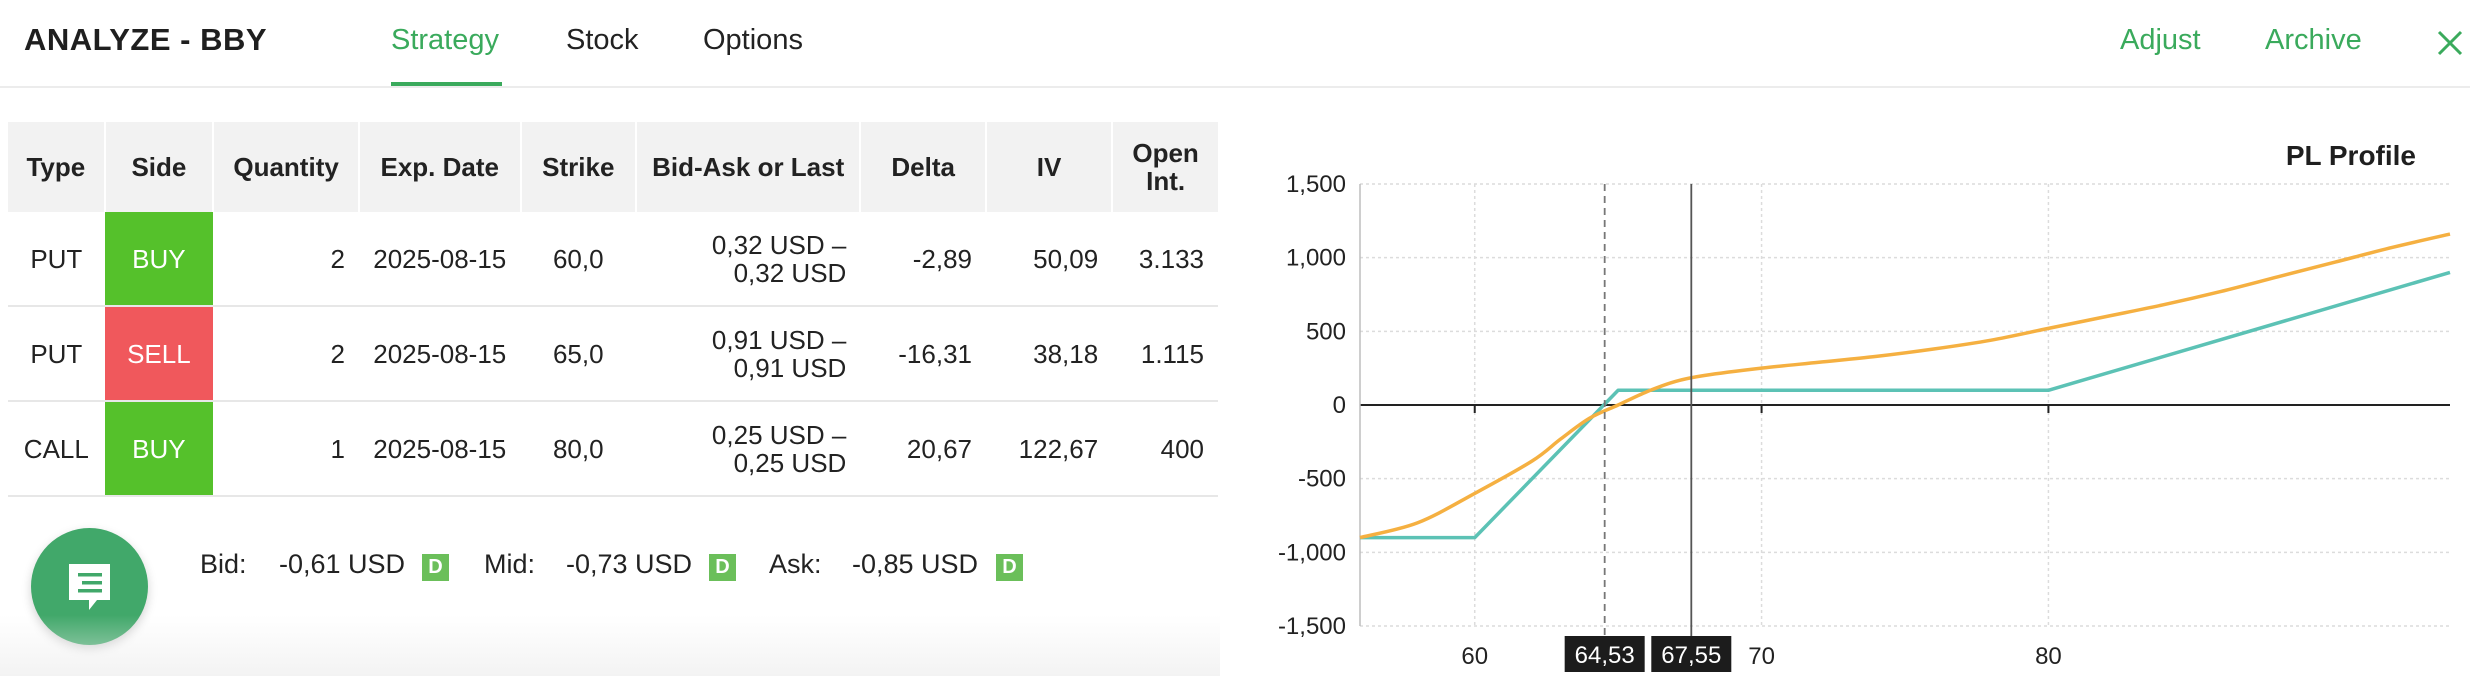 The width and height of the screenshot is (2470, 676). What do you see at coordinates (1165, 259) in the screenshot?
I see `cell-open-int: 3.133` at bounding box center [1165, 259].